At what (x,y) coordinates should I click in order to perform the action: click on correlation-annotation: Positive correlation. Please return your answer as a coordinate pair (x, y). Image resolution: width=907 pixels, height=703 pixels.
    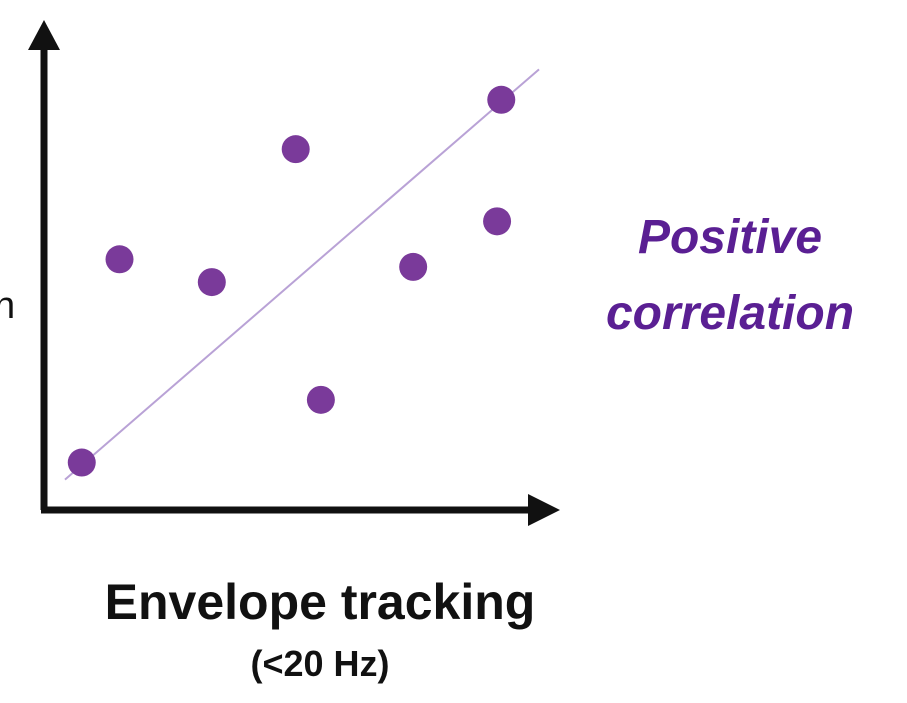
    Looking at the image, I should click on (730, 276).